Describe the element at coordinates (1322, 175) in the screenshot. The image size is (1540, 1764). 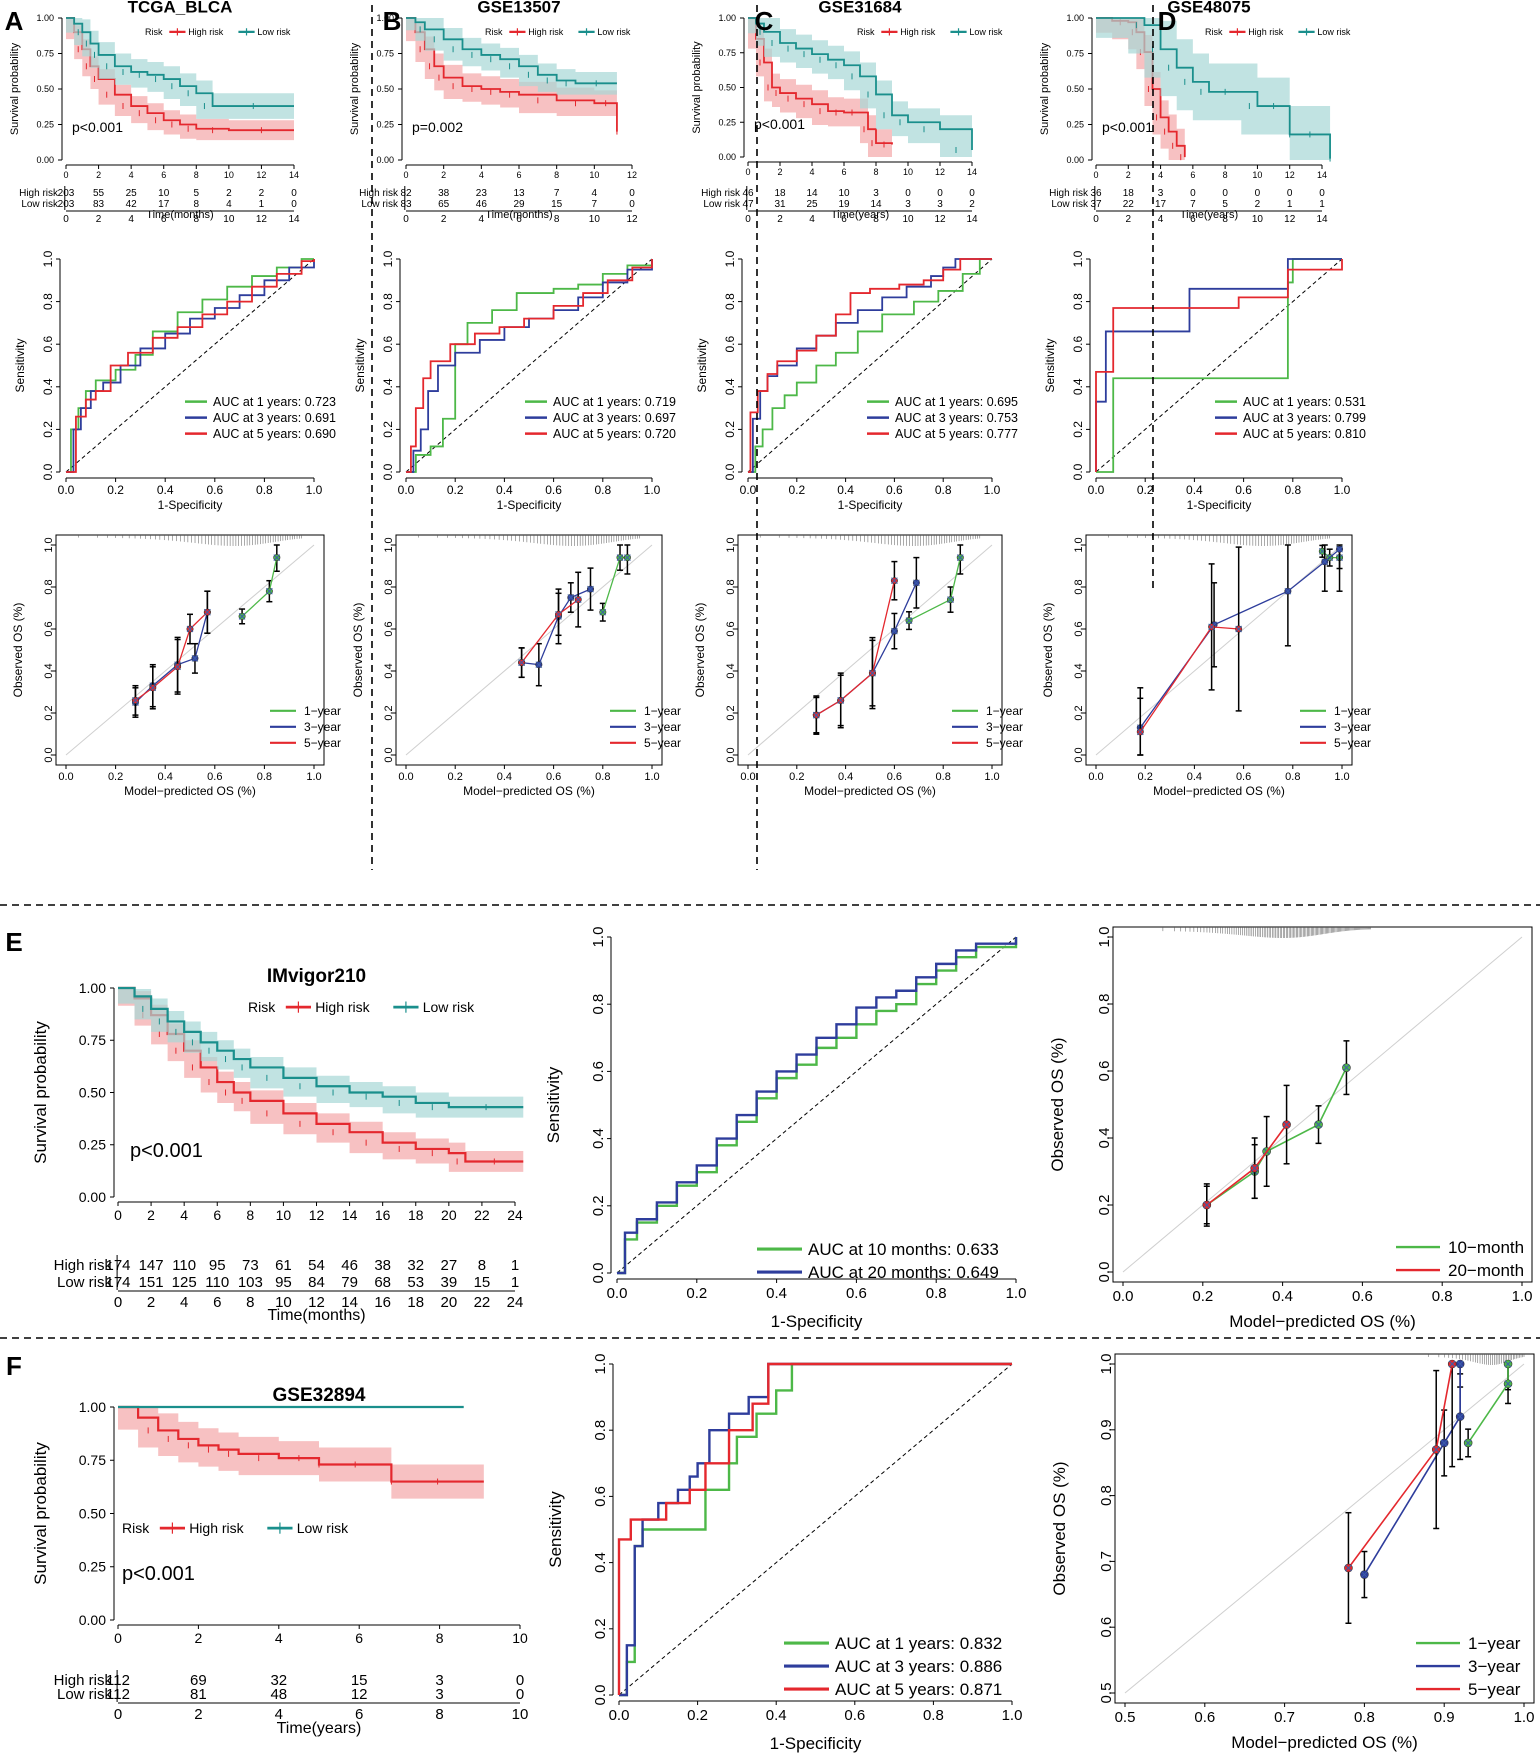
I see `x-tick-label: 14` at that location.